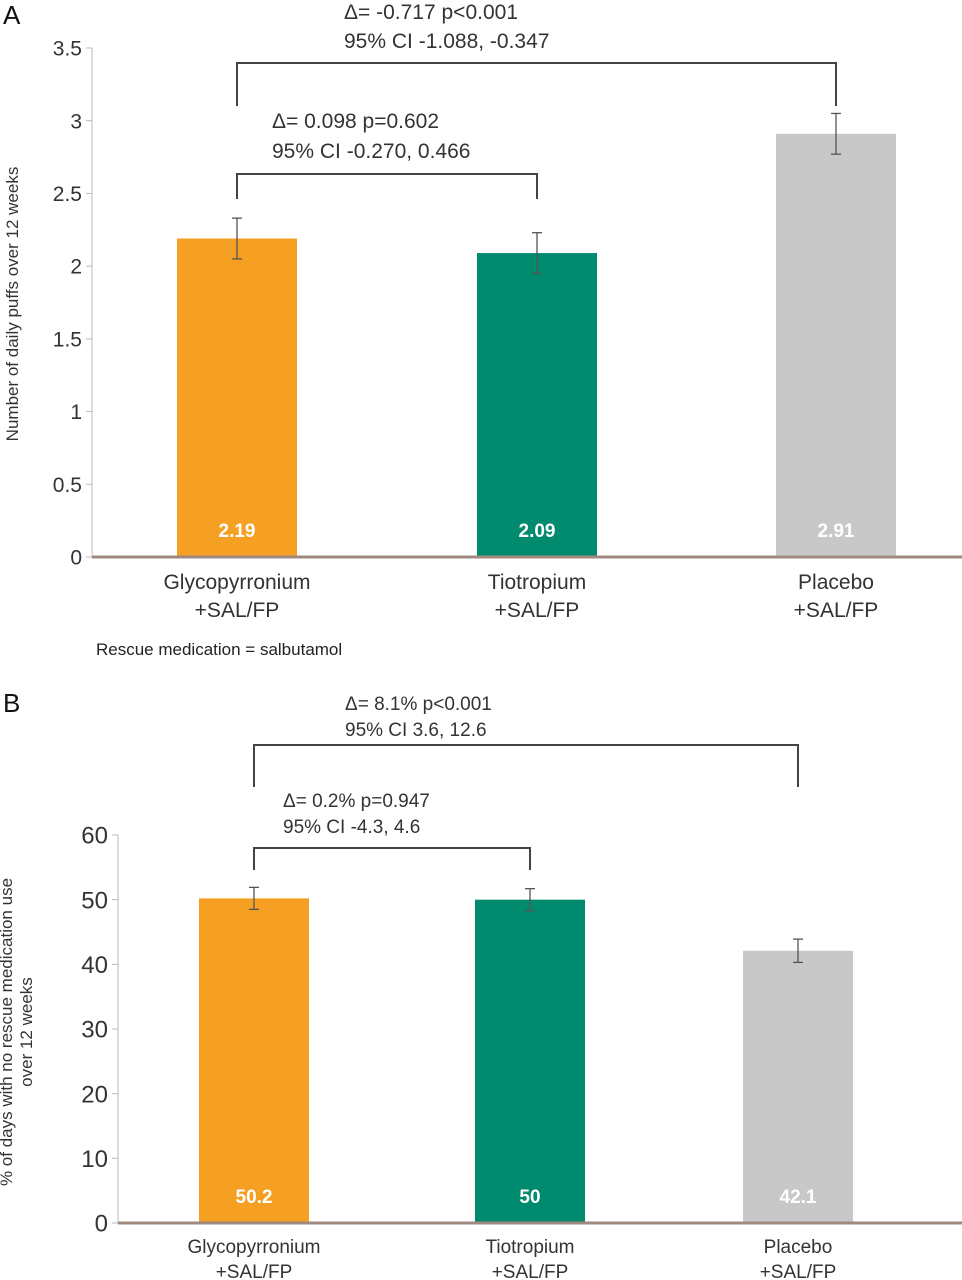 This screenshot has width=962, height=1280. I want to click on panel-b-comparison-stat: Δ= 8.1% p<0.001, so click(418, 704).